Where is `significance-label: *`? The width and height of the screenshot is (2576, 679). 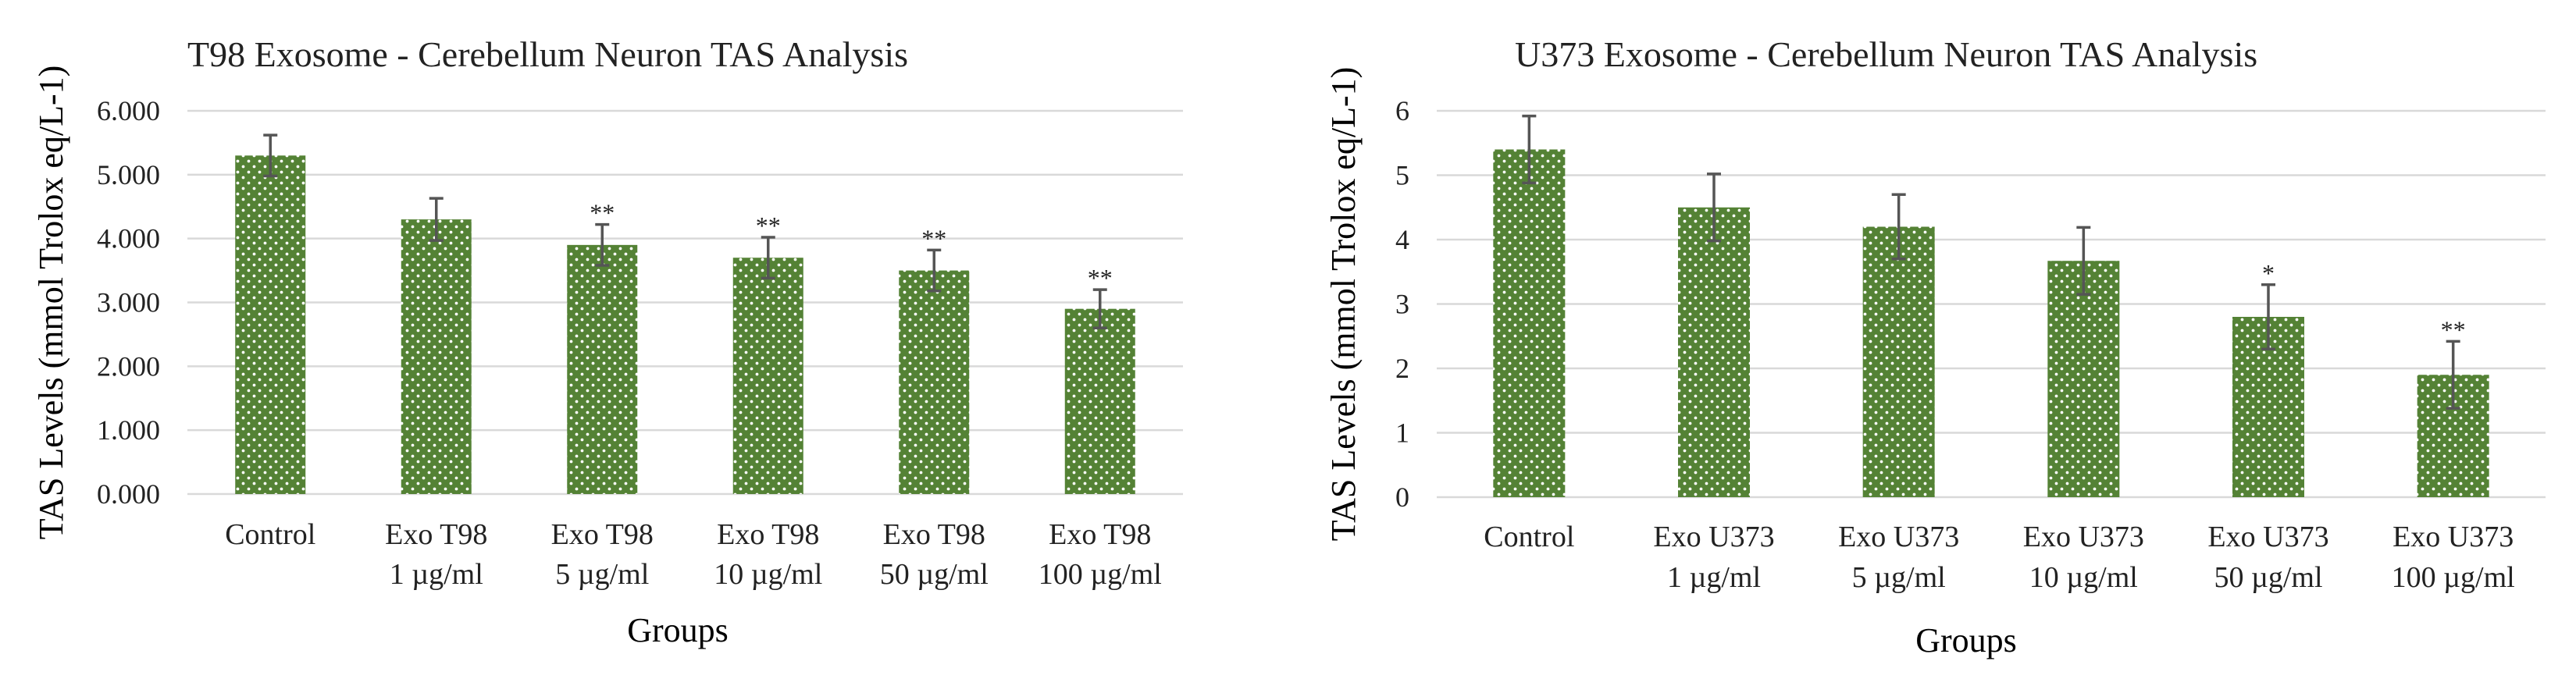
significance-label: * is located at coordinates (2268, 273).